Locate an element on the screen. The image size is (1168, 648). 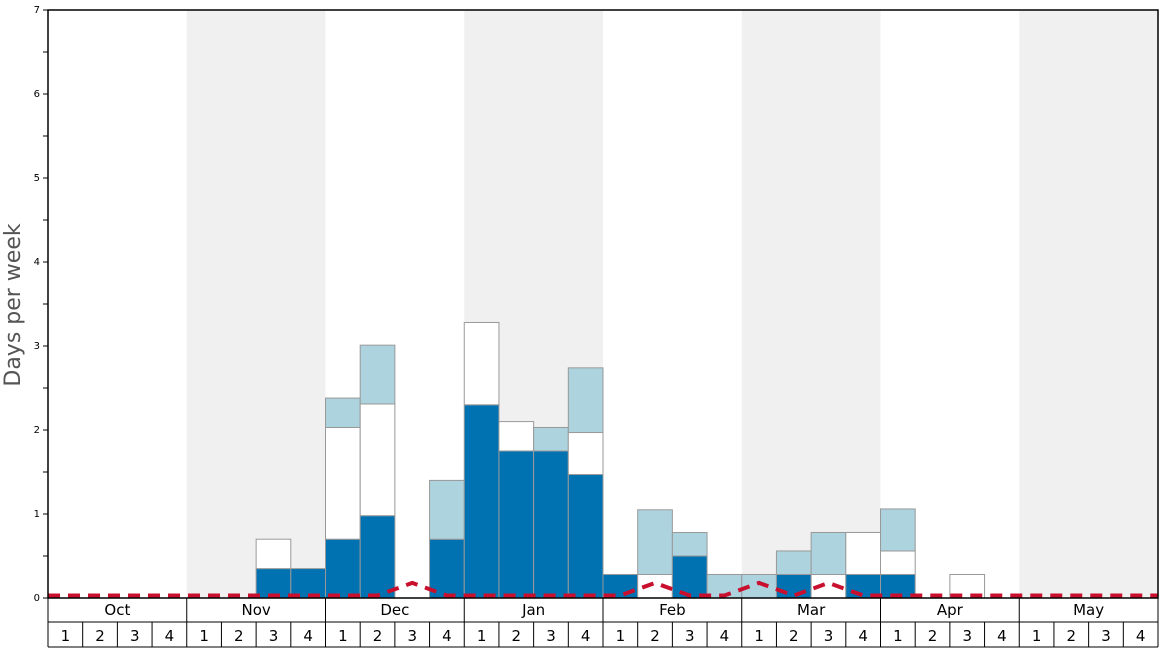
y-tick-label: 2 is located at coordinates (37, 430).